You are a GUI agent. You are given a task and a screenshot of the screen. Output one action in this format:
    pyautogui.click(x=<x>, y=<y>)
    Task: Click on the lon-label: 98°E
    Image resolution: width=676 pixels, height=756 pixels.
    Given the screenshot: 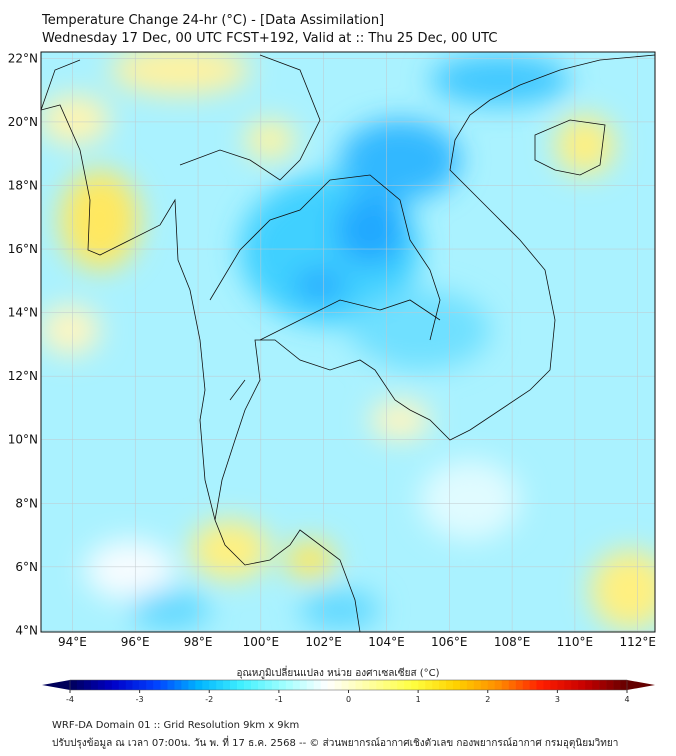 What is the action you would take?
    pyautogui.click(x=198, y=642)
    